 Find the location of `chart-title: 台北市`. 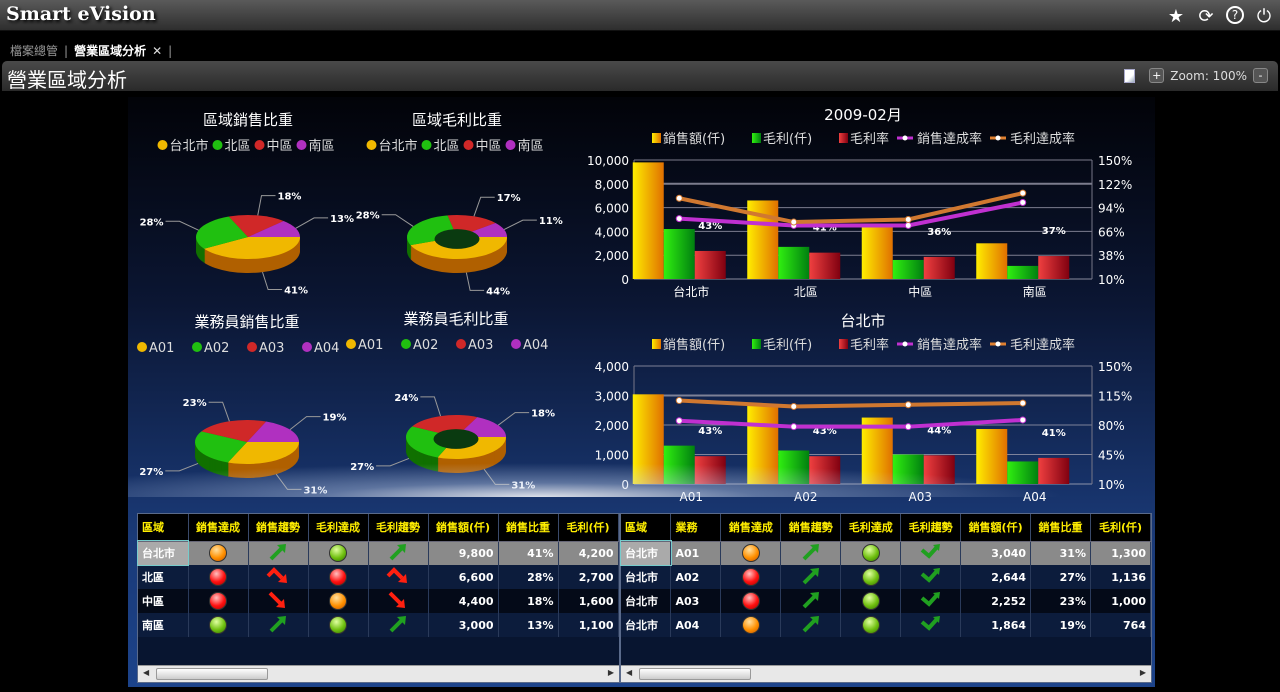

chart-title: 台北市 is located at coordinates (862, 321).